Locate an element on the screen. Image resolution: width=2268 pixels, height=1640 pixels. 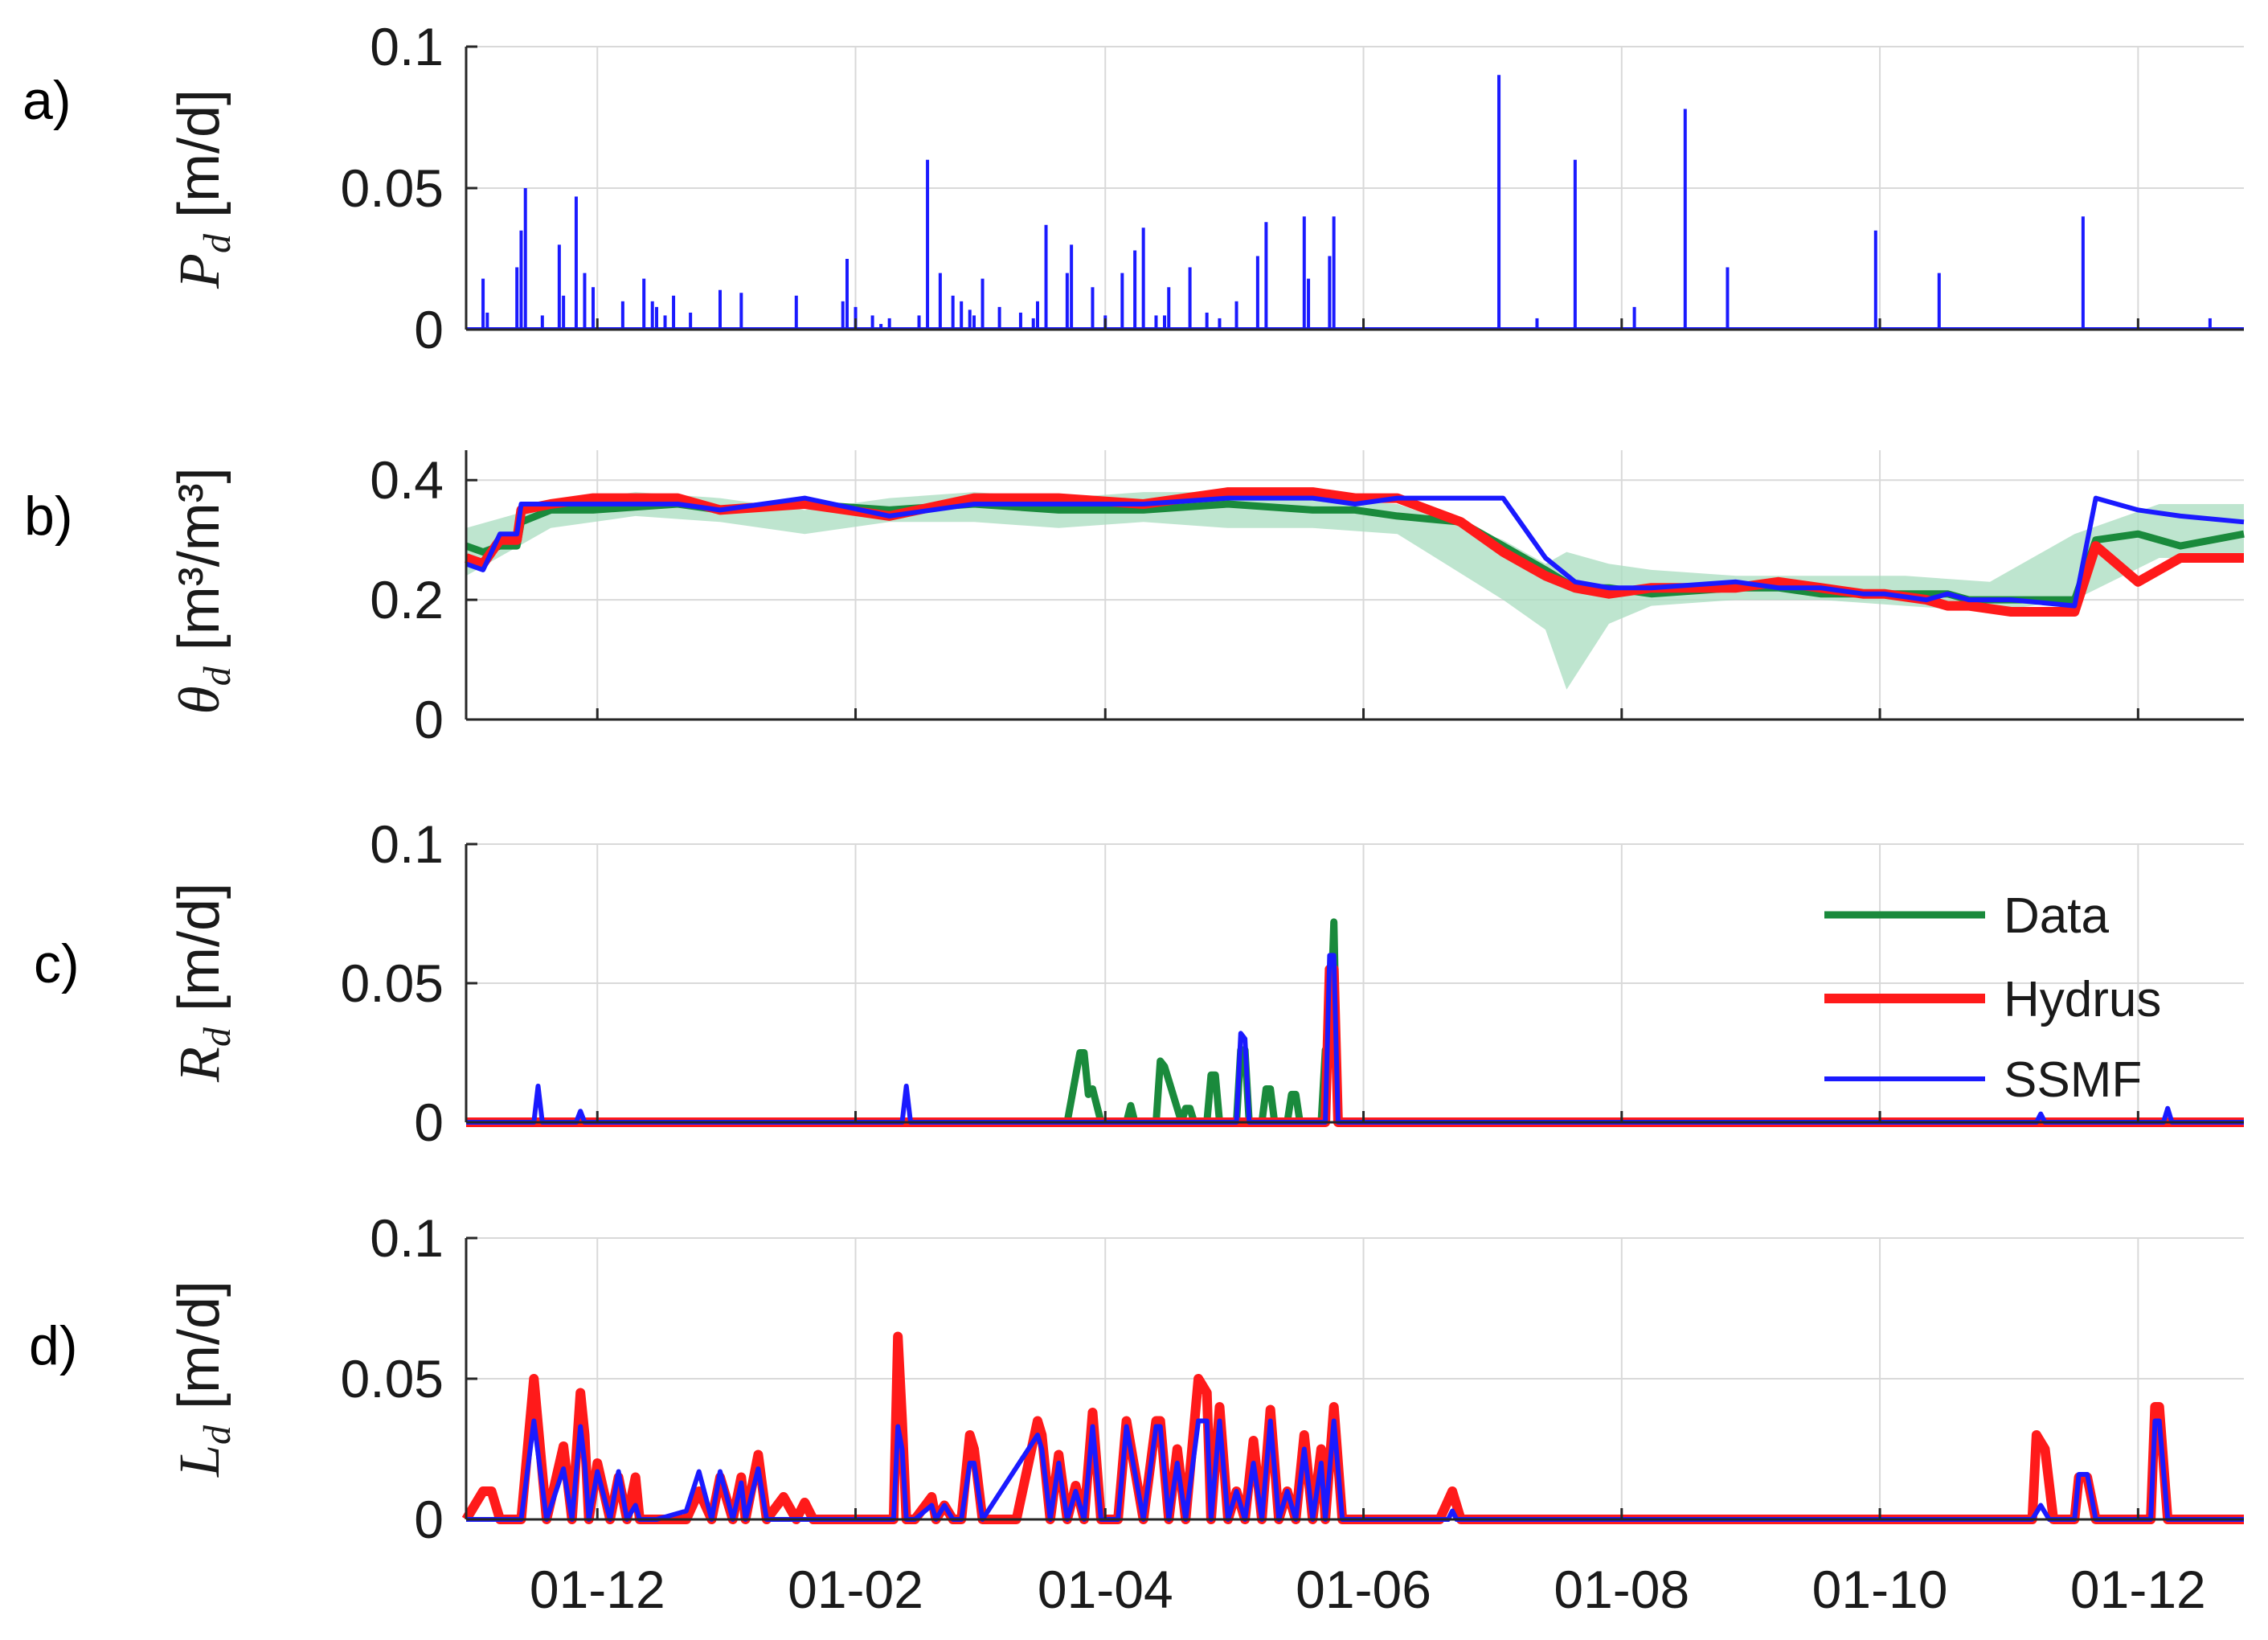
x-tick-label: 01-06 is located at coordinates (1363, 1589).